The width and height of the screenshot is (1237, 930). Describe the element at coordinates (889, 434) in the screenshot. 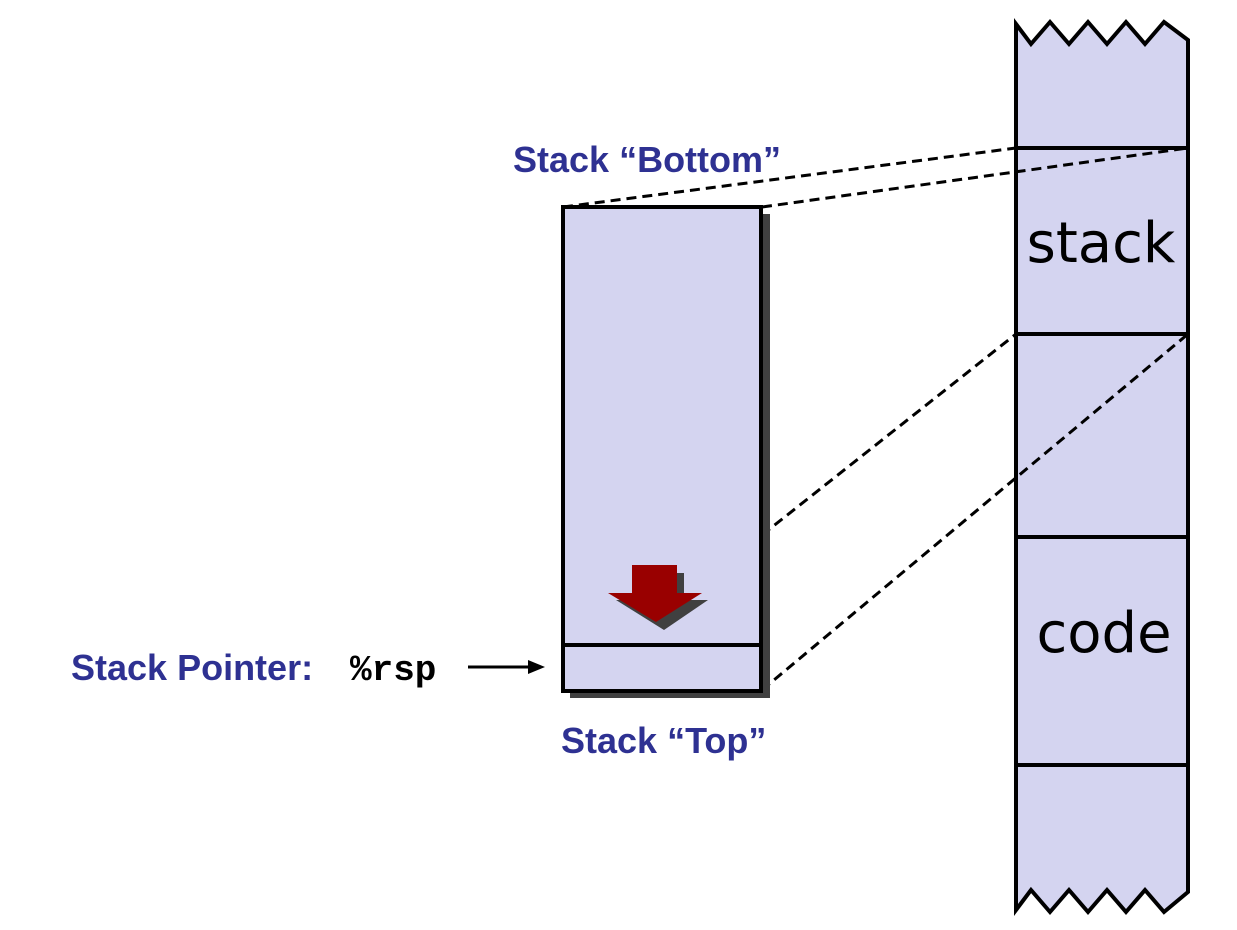

I see `zoom-line-bottom-left` at that location.